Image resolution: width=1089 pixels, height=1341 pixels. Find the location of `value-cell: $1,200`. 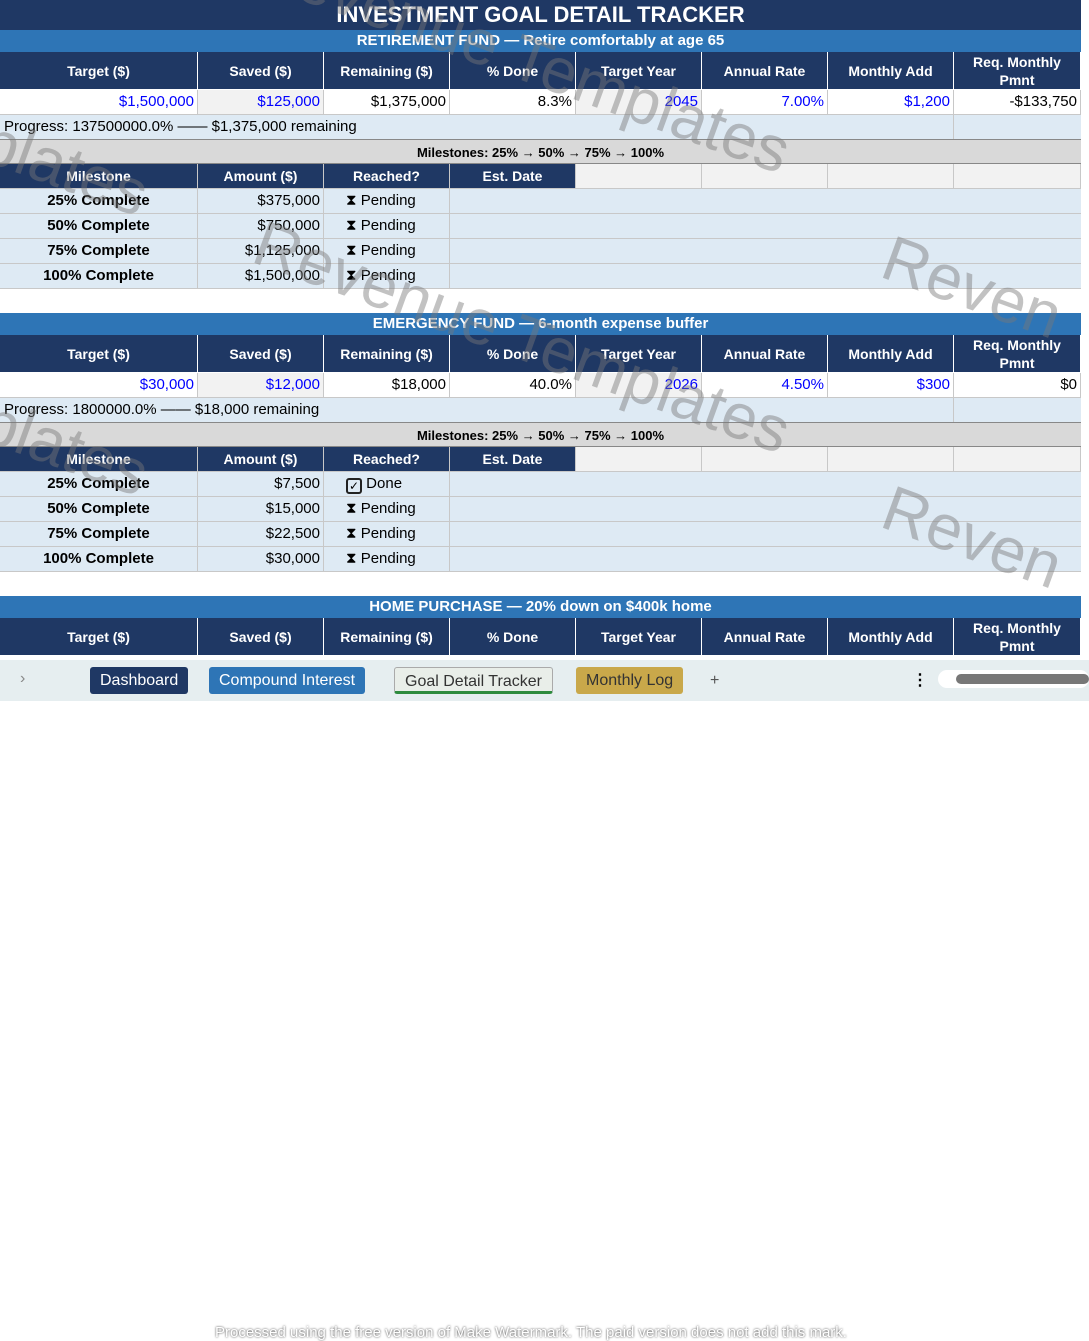

value-cell: $1,200 is located at coordinates (891, 102).